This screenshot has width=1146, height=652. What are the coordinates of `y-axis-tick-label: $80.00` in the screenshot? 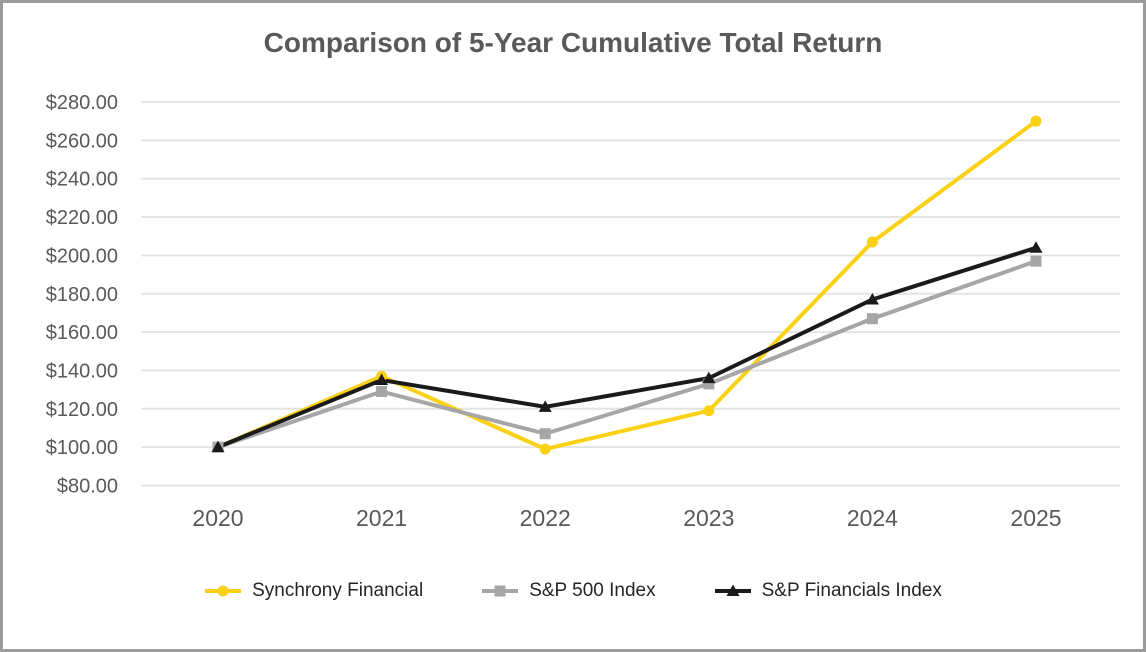 It's located at (87, 487).